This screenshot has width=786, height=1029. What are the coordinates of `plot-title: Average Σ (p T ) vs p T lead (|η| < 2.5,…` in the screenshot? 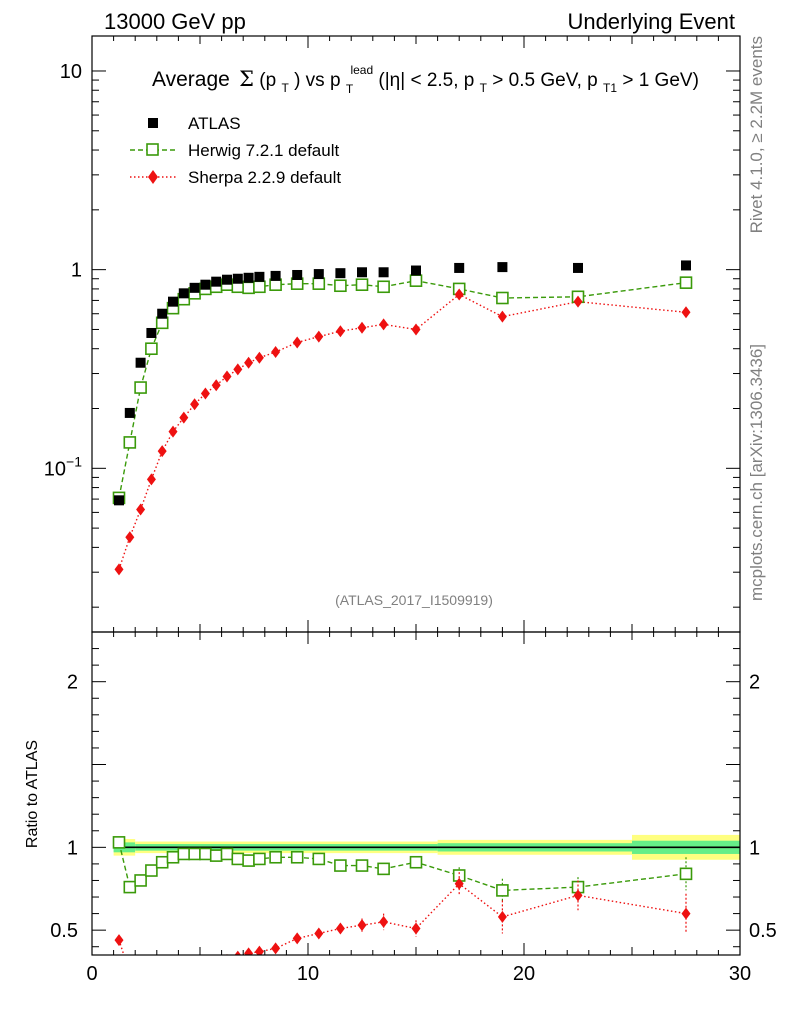 It's located at (425, 78).